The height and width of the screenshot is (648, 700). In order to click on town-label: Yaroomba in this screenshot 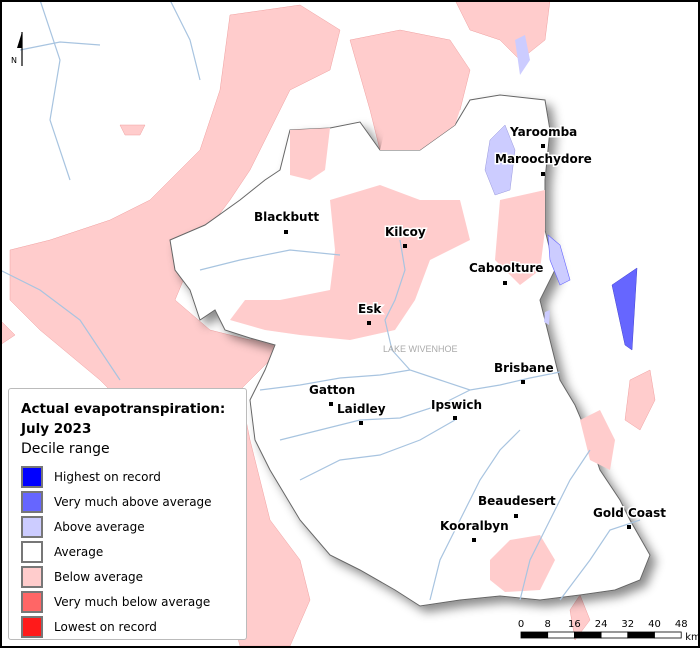, I will do `click(543, 132)`.